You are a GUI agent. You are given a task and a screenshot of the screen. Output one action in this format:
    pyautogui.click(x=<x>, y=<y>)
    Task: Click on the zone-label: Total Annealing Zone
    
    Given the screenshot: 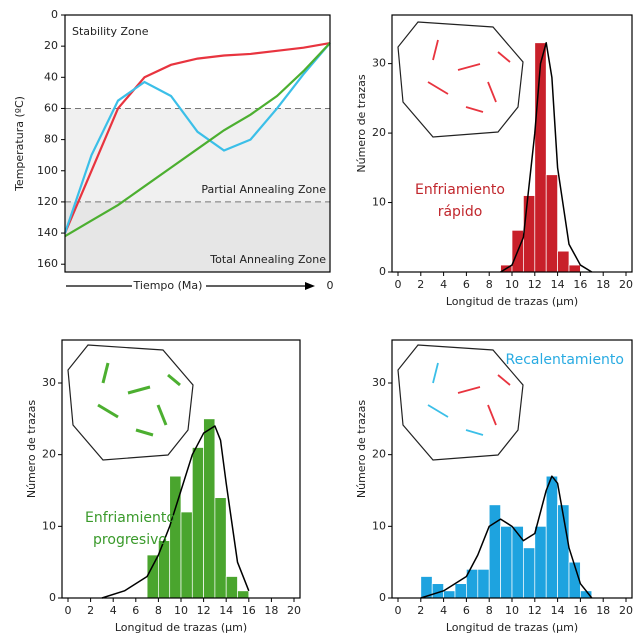 What is the action you would take?
    pyautogui.click(x=267, y=259)
    